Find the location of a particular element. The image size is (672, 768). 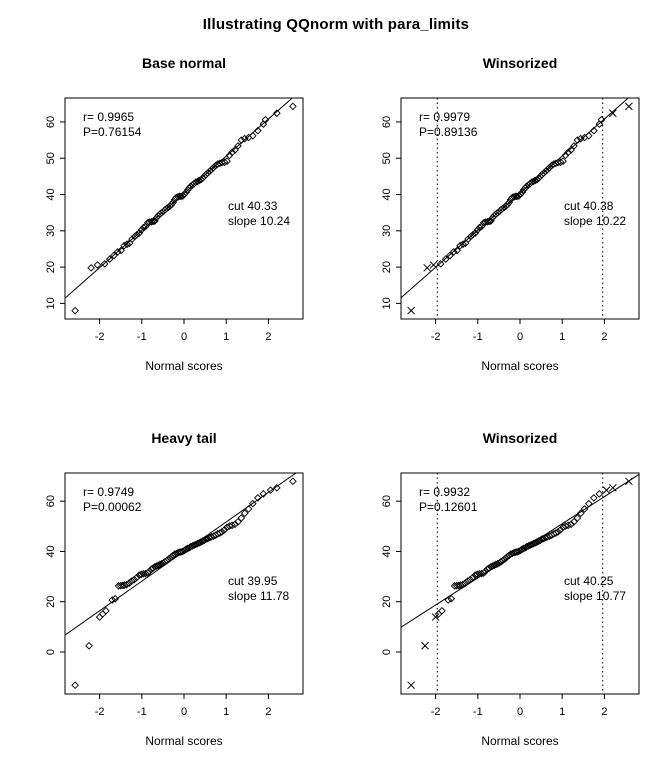

y-tick-label: 0 is located at coordinates (387, 652).